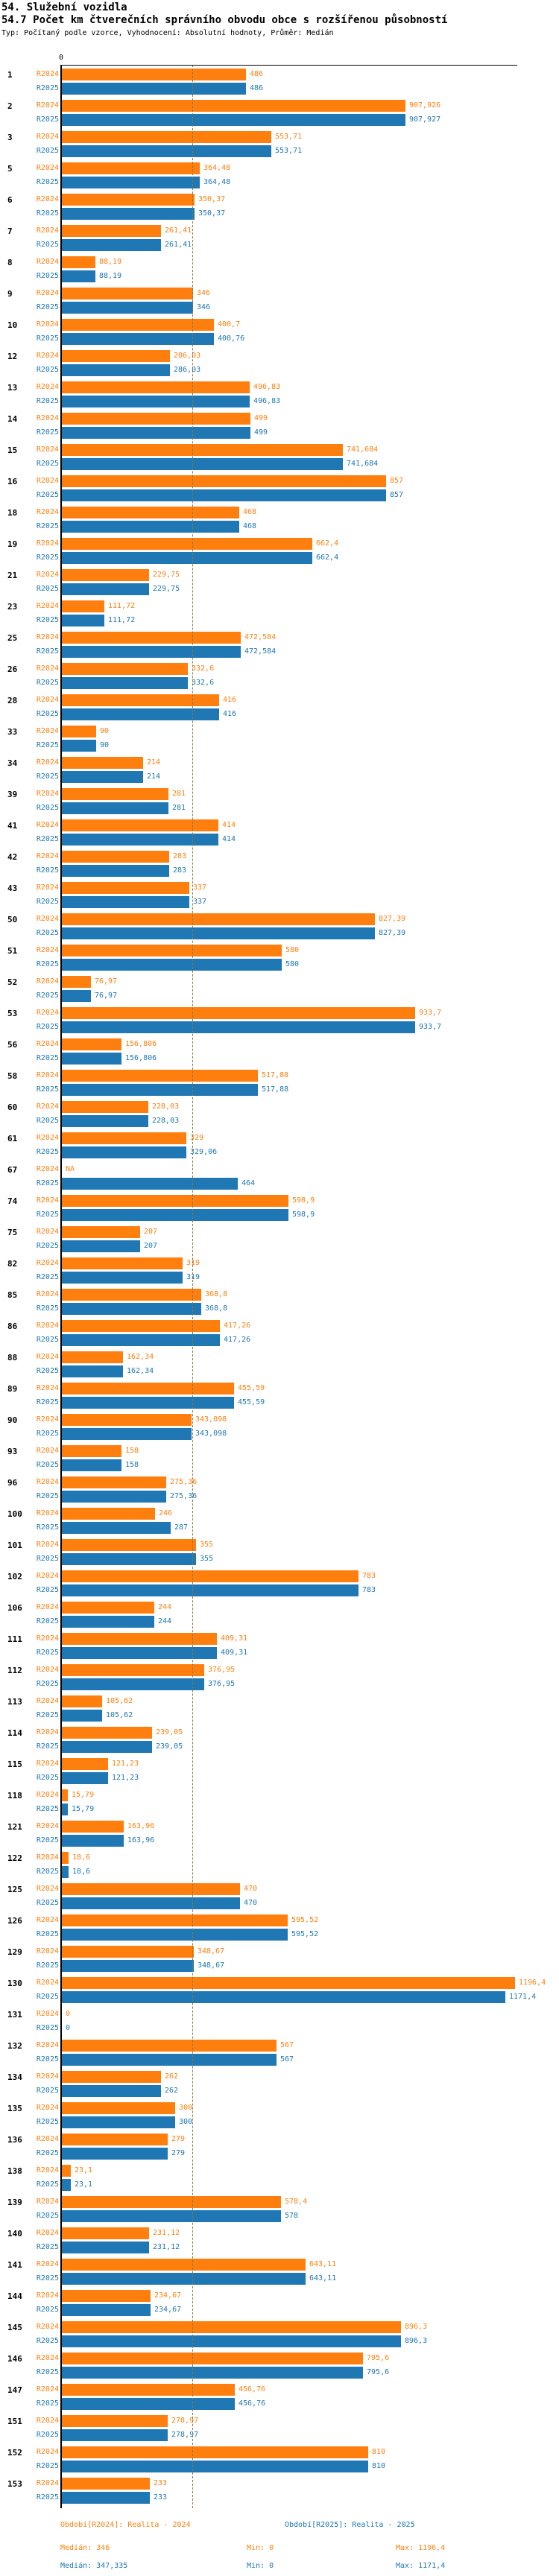 The image size is (559, 2576). What do you see at coordinates (10, 200) in the screenshot?
I see `group-index-label: 6` at bounding box center [10, 200].